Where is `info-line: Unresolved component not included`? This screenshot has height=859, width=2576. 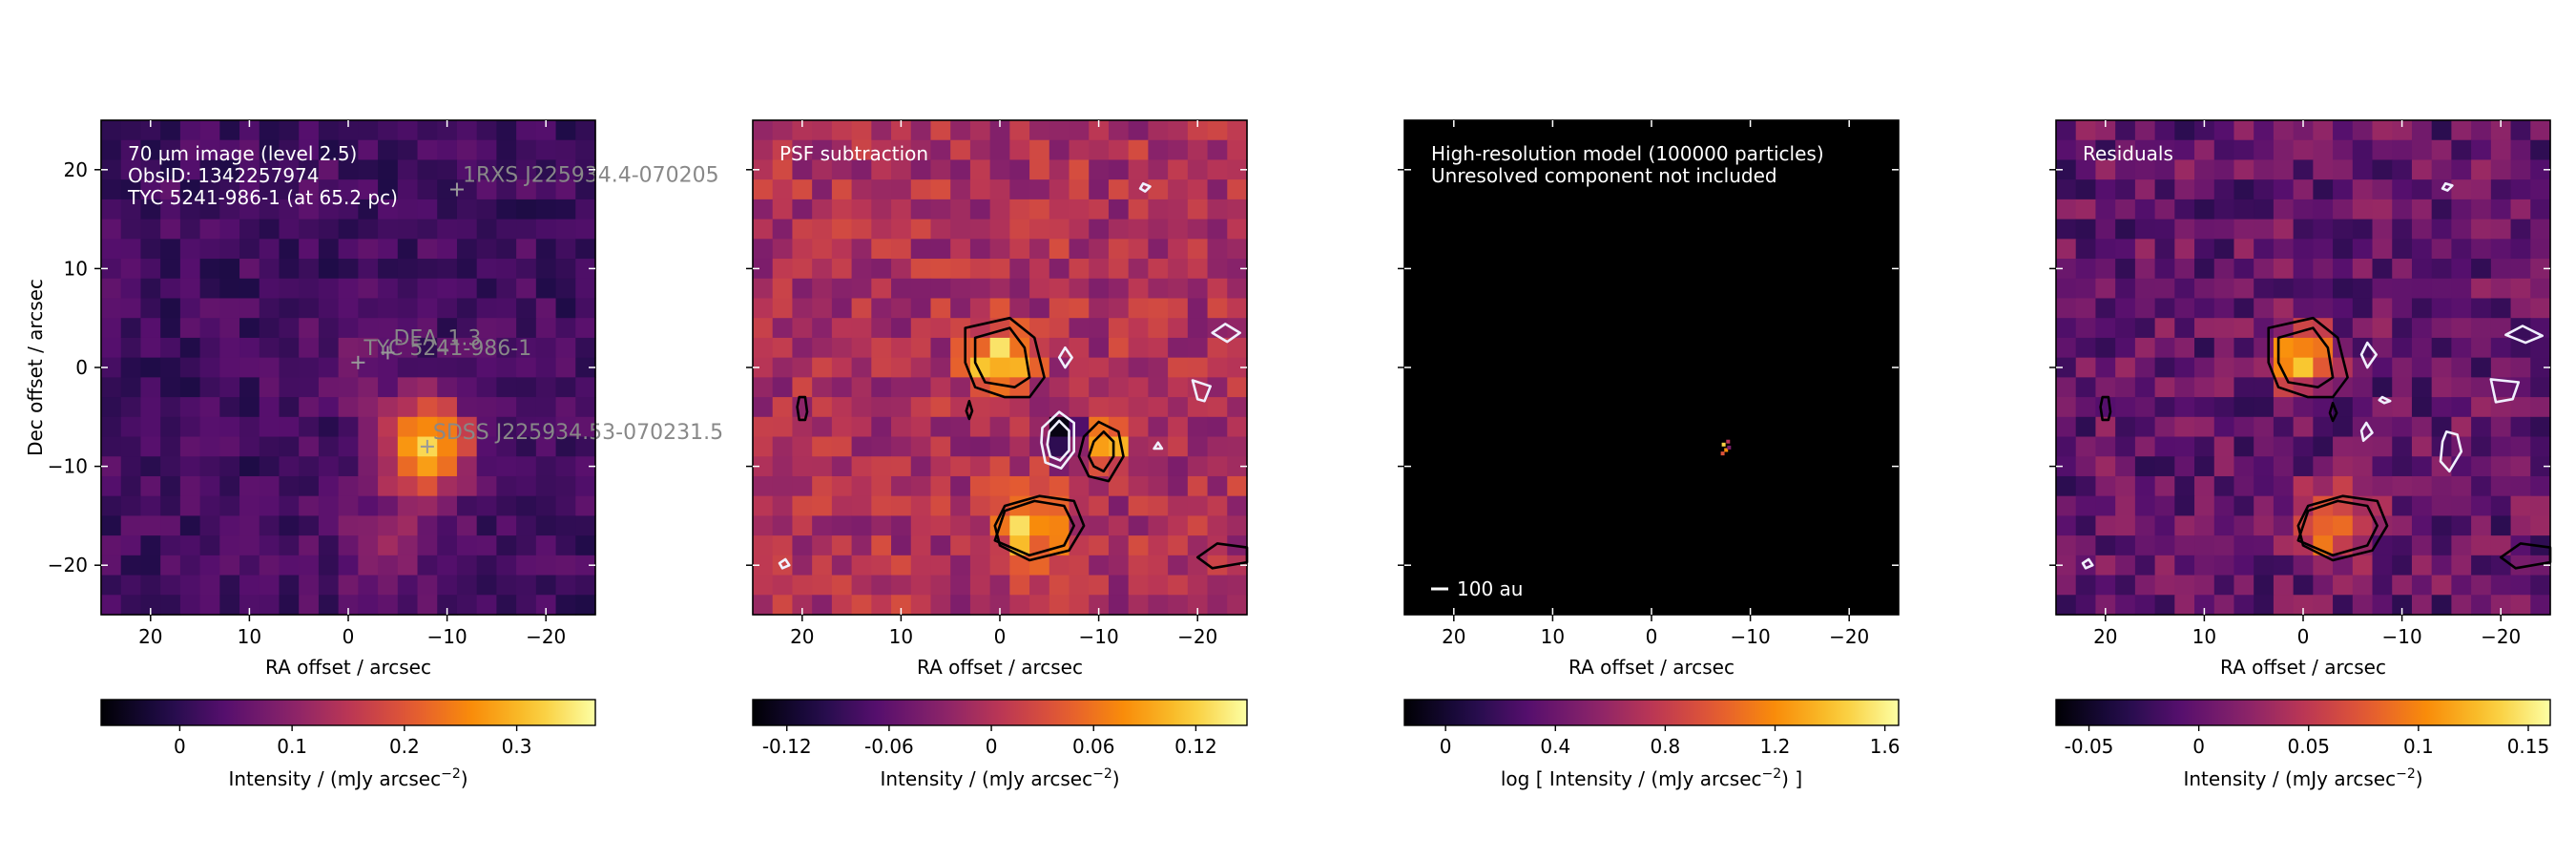
info-line: Unresolved component not included is located at coordinates (1604, 175).